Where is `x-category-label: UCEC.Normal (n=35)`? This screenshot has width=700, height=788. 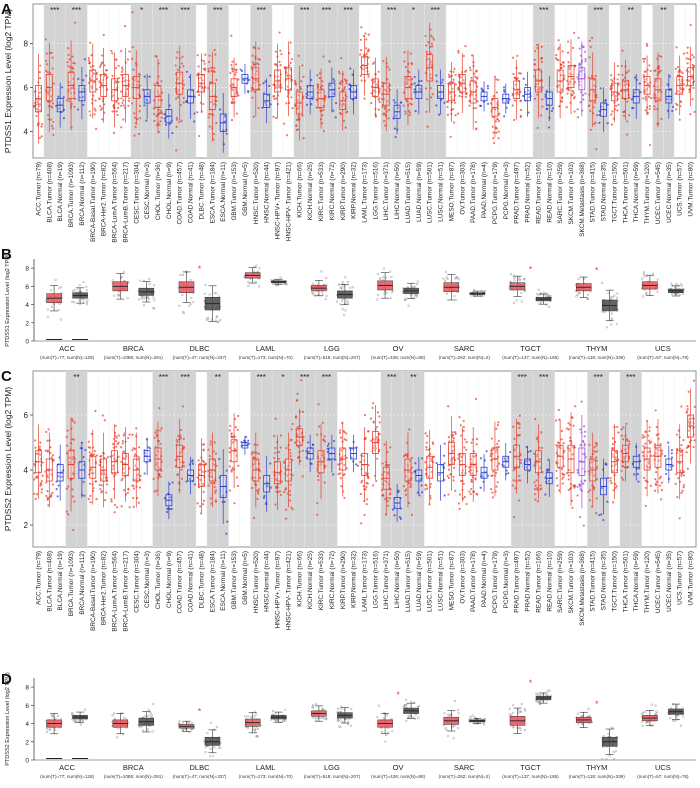 x-category-label: UCEC.Normal (n=35) is located at coordinates (669, 581).